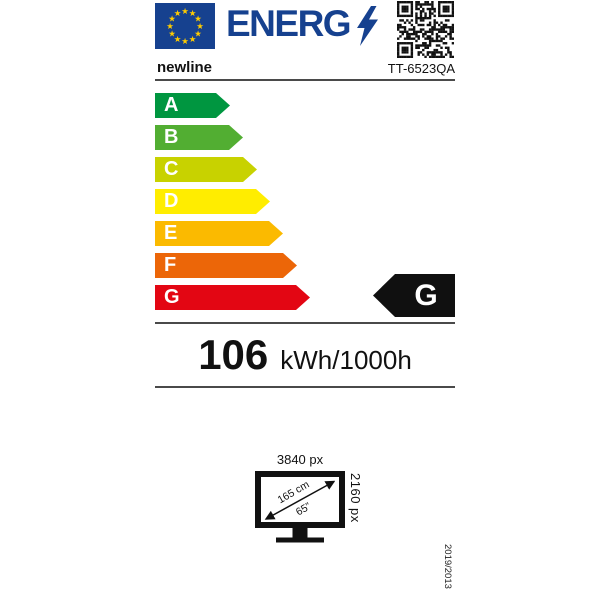 The image size is (600, 600). Describe the element at coordinates (355, 498) in the screenshot. I see `resolution-vertical: 2160 px` at that location.